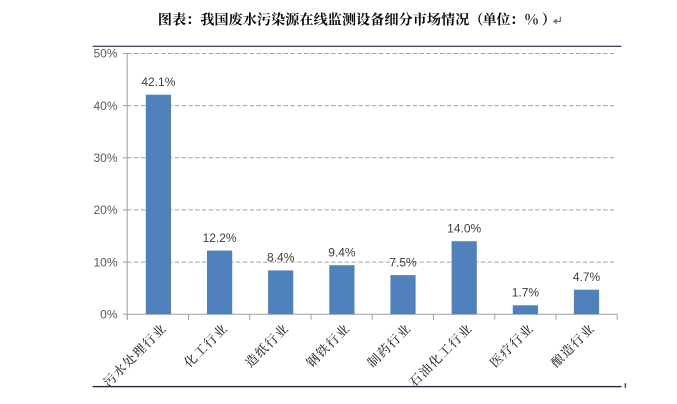 The width and height of the screenshot is (677, 404). What do you see at coordinates (281, 258) in the screenshot?
I see `svg-text: 8.4%` at bounding box center [281, 258].